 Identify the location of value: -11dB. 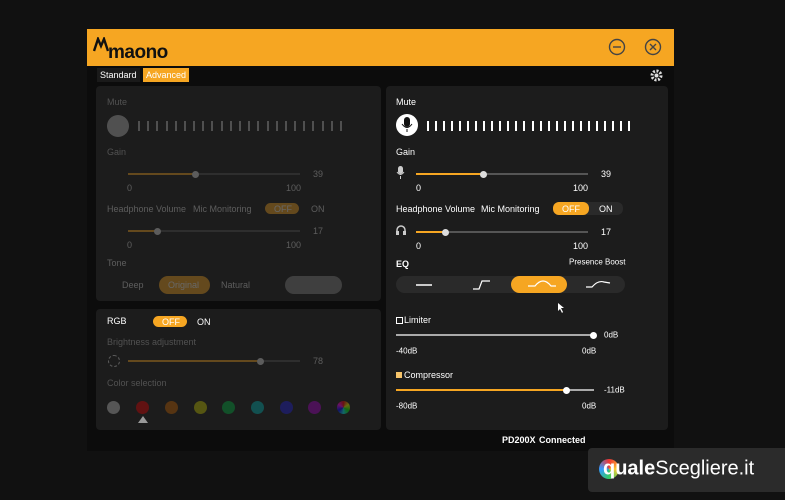
(614, 390).